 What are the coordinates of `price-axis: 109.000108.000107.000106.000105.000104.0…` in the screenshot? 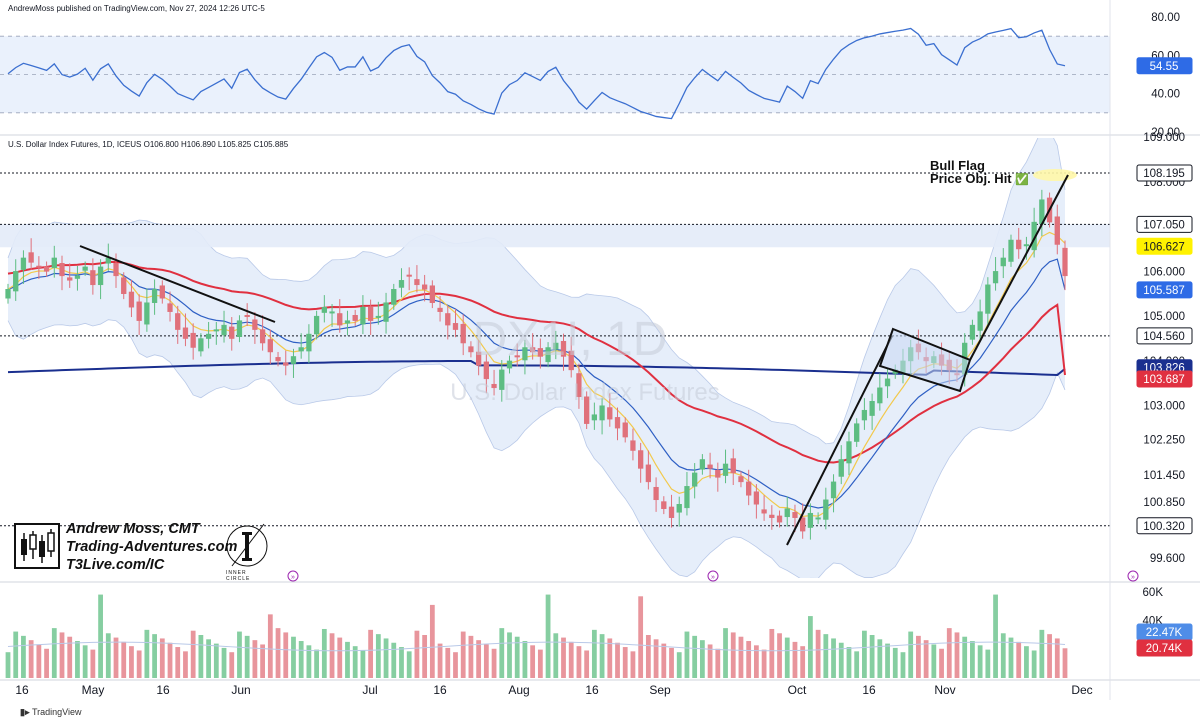 It's located at (1151, 350).